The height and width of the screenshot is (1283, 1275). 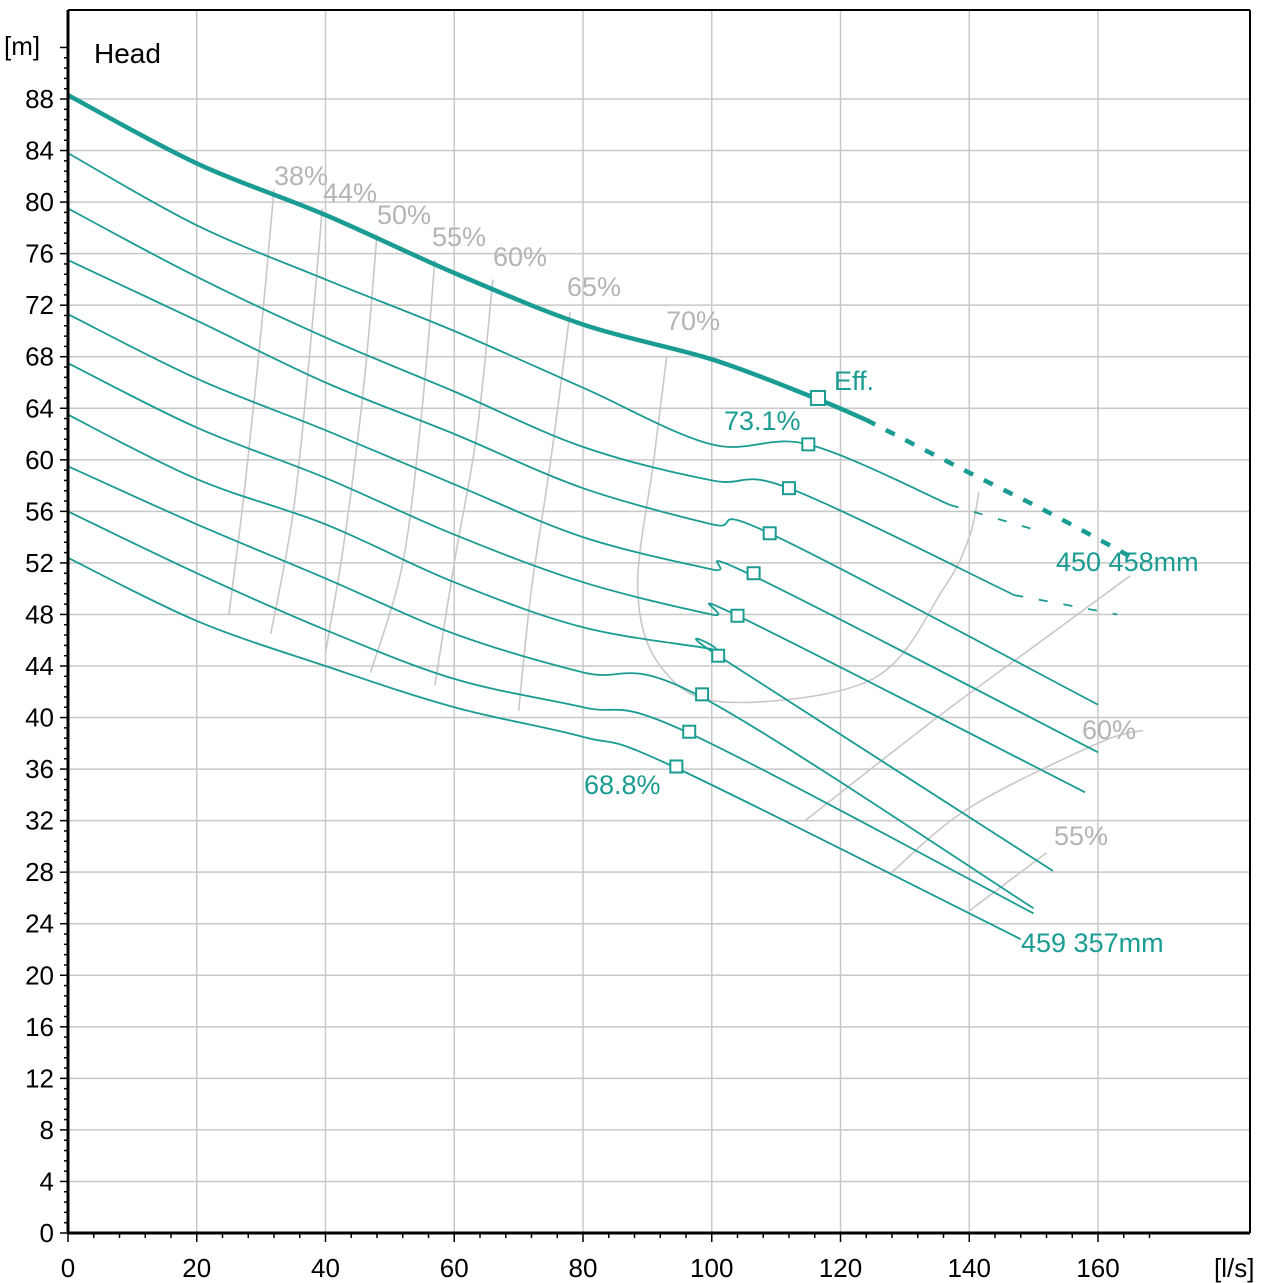 What do you see at coordinates (39, 202) in the screenshot?
I see `y-tick-label-80: 80` at bounding box center [39, 202].